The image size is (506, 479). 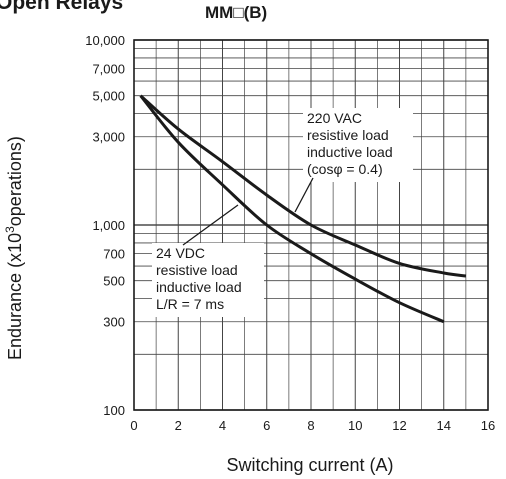 What do you see at coordinates (108, 137) in the screenshot?
I see `y-tick-label: 3,000` at bounding box center [108, 137].